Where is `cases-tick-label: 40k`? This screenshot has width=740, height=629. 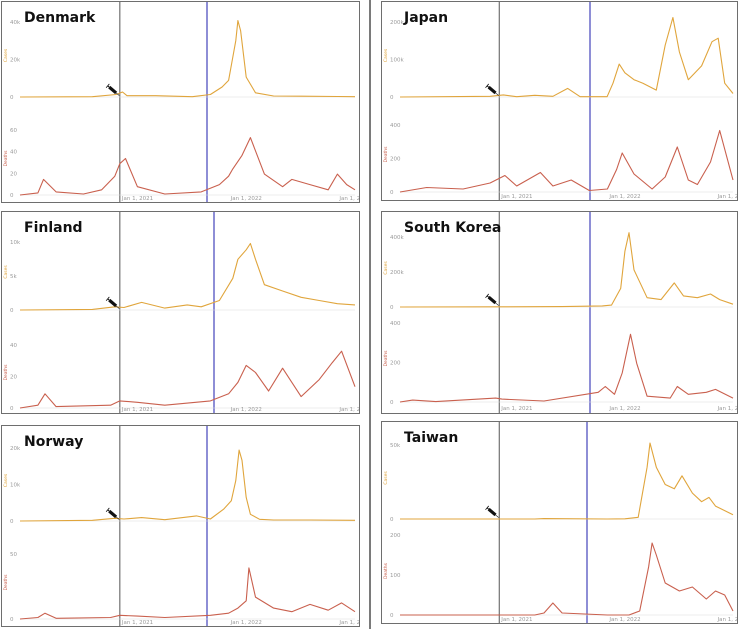
cases-tick-label: 40k is located at coordinates (15, 23).